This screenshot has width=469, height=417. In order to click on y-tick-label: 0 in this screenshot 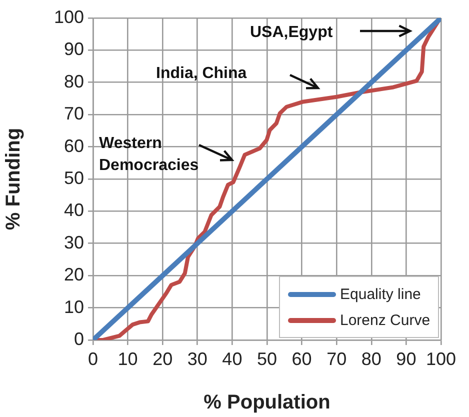, I will do `click(79, 338)`.